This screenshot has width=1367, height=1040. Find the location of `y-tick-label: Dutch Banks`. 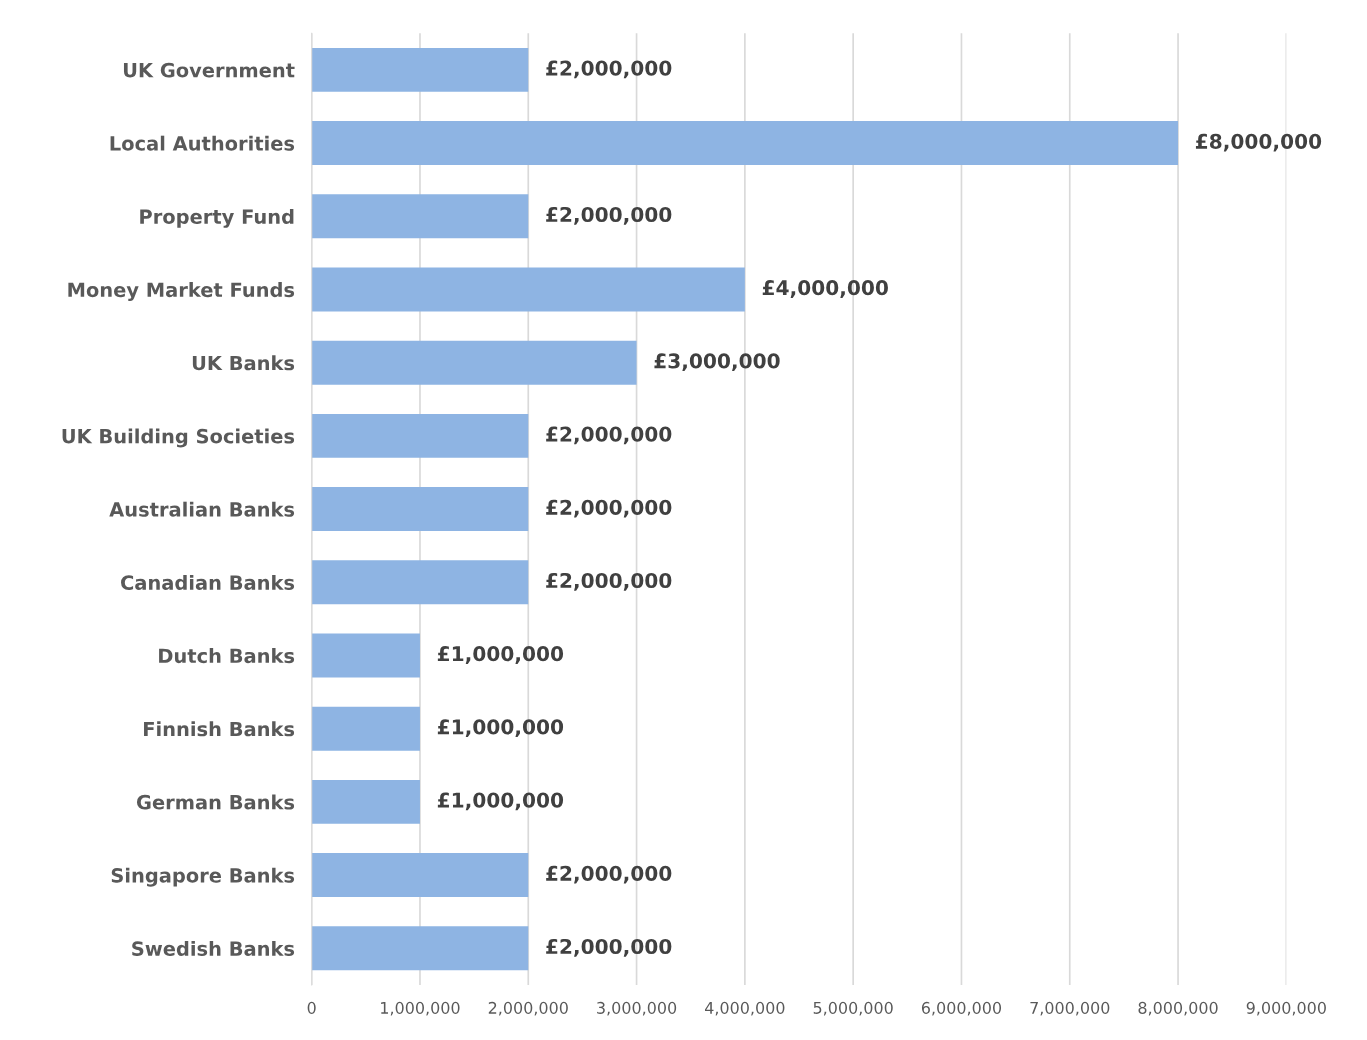

y-tick-label: Dutch Banks is located at coordinates (227, 656).